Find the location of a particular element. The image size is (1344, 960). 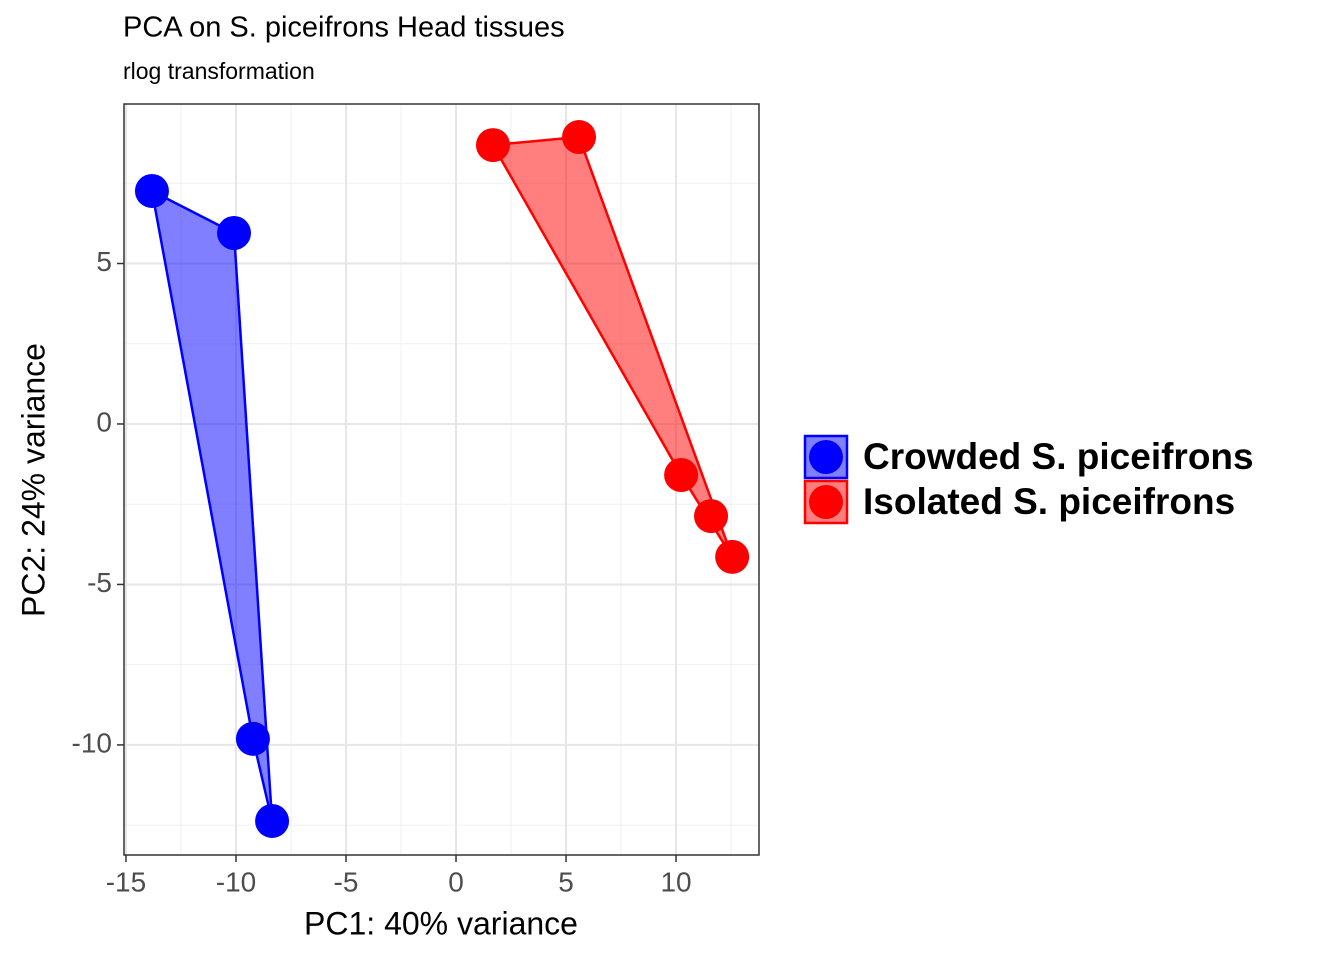

y-tick-label: 0 is located at coordinates (104, 421).